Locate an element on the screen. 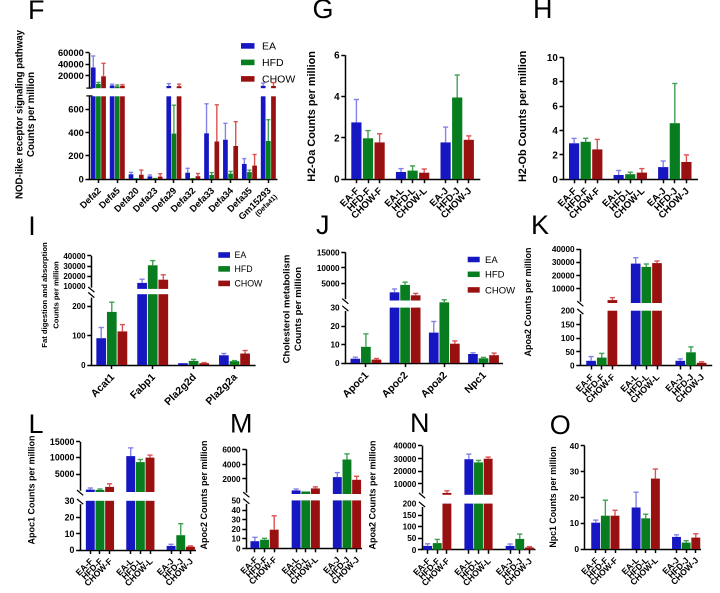 Image resolution: width=720 pixels, height=593 pixels. svg-text: G is located at coordinates (323, 12).